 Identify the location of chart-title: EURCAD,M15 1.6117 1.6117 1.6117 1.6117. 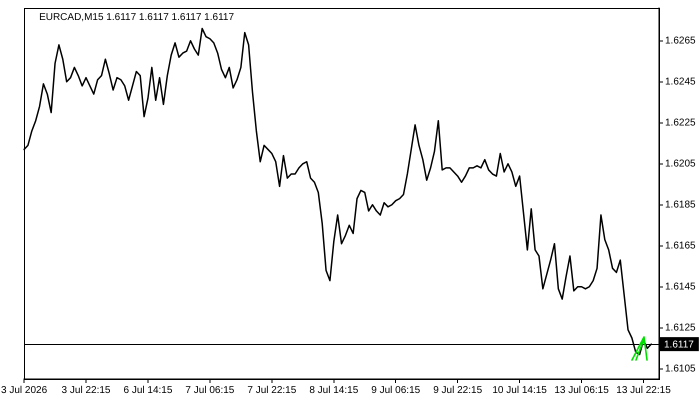
(136, 17).